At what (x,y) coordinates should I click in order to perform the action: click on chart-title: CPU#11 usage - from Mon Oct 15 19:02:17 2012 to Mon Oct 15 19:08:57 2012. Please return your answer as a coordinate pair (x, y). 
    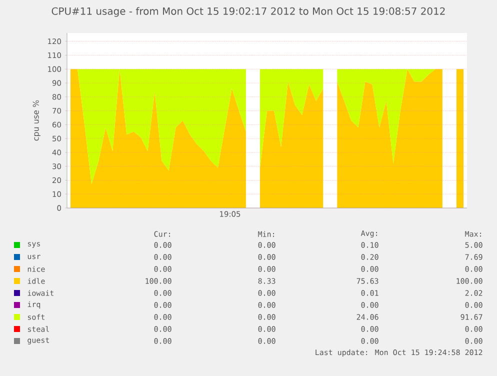
    Looking at the image, I should click on (248, 12).